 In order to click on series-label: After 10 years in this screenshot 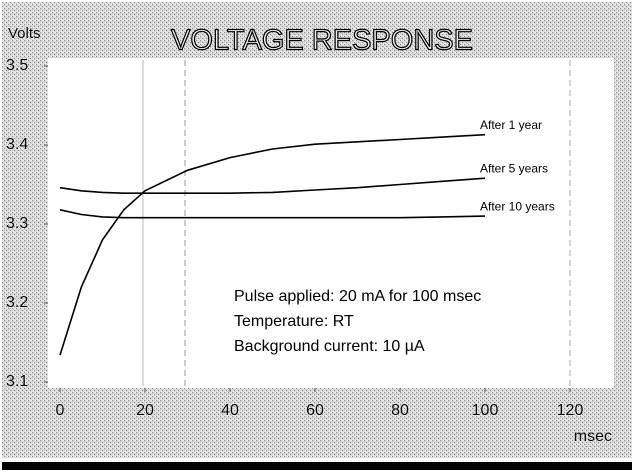, I will do `click(517, 206)`.